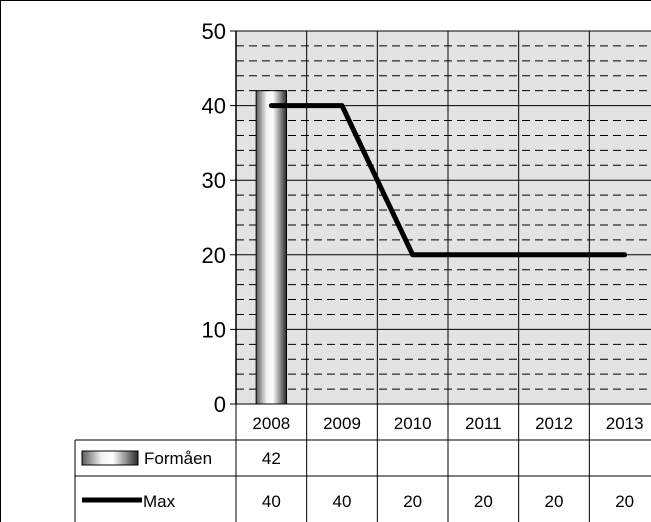 Image resolution: width=651 pixels, height=522 pixels. Describe the element at coordinates (554, 423) in the screenshot. I see `x-tick-label: 2012` at that location.